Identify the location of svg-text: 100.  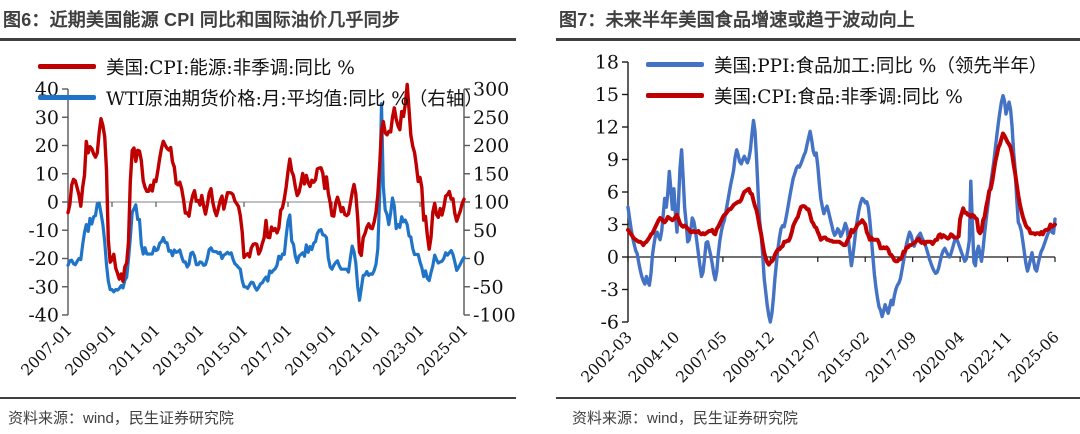
(491, 203).